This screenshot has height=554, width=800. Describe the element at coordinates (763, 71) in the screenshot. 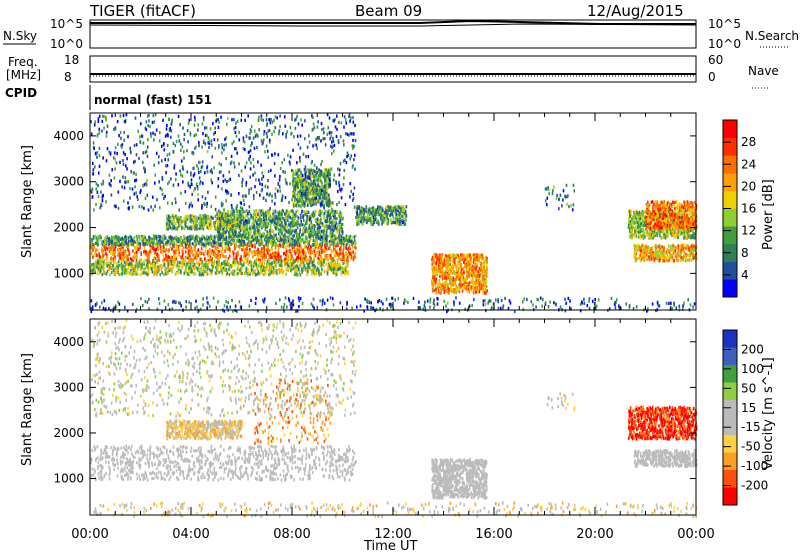

I see `nave-label: Nave` at that location.